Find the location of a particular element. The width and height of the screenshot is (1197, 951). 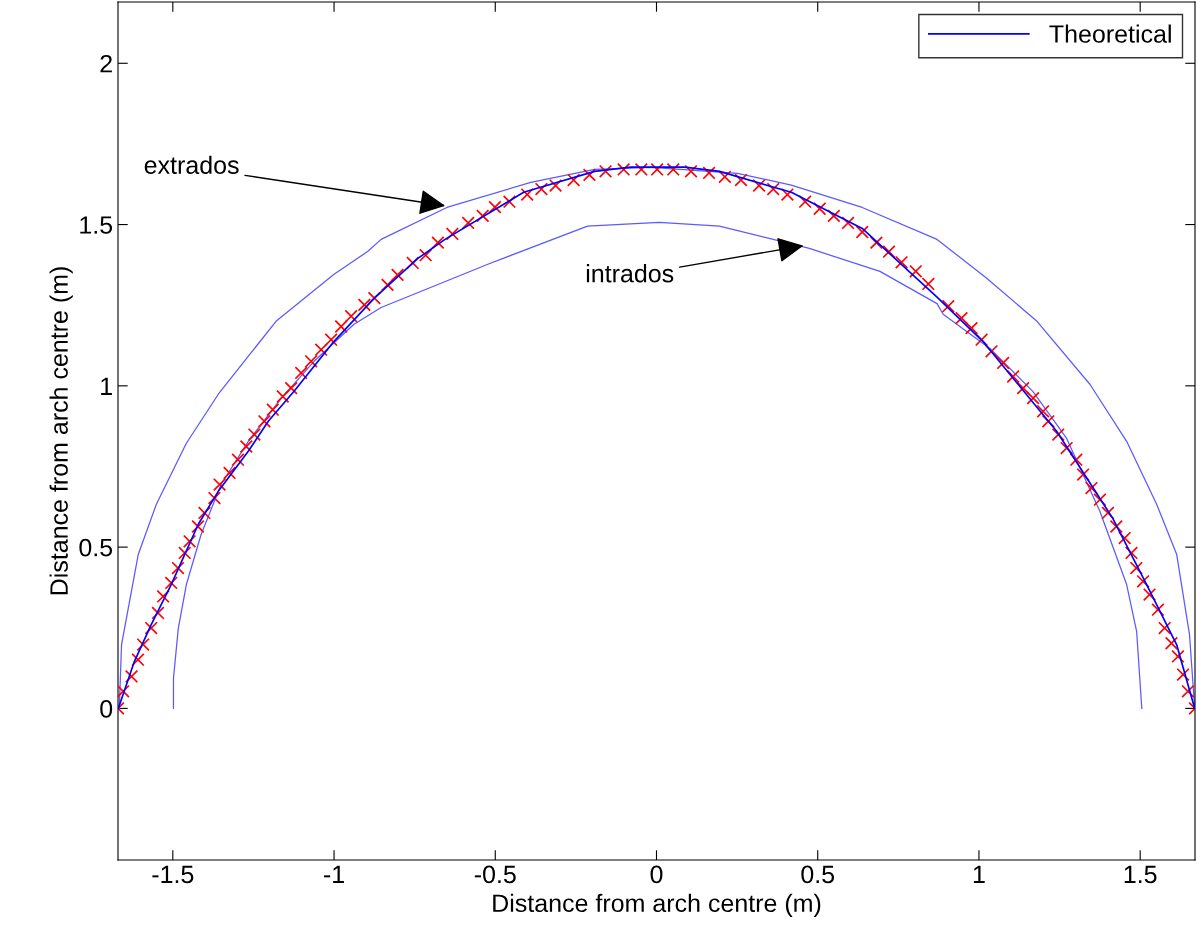

x-tick-label: 1.5 is located at coordinates (1140, 874).